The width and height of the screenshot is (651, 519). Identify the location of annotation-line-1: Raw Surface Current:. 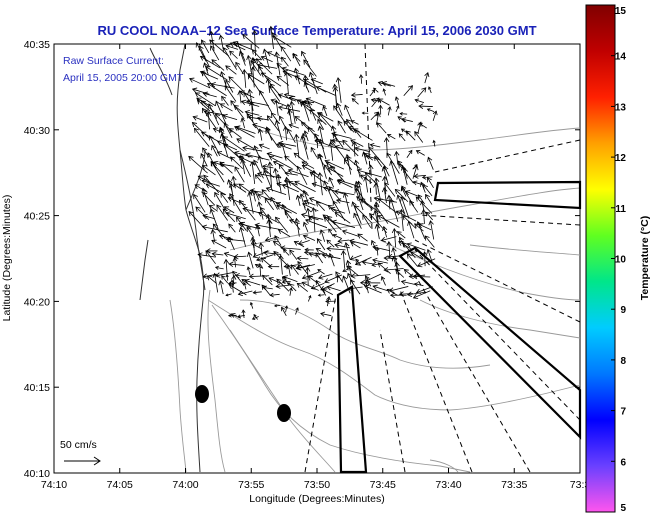
(113, 61).